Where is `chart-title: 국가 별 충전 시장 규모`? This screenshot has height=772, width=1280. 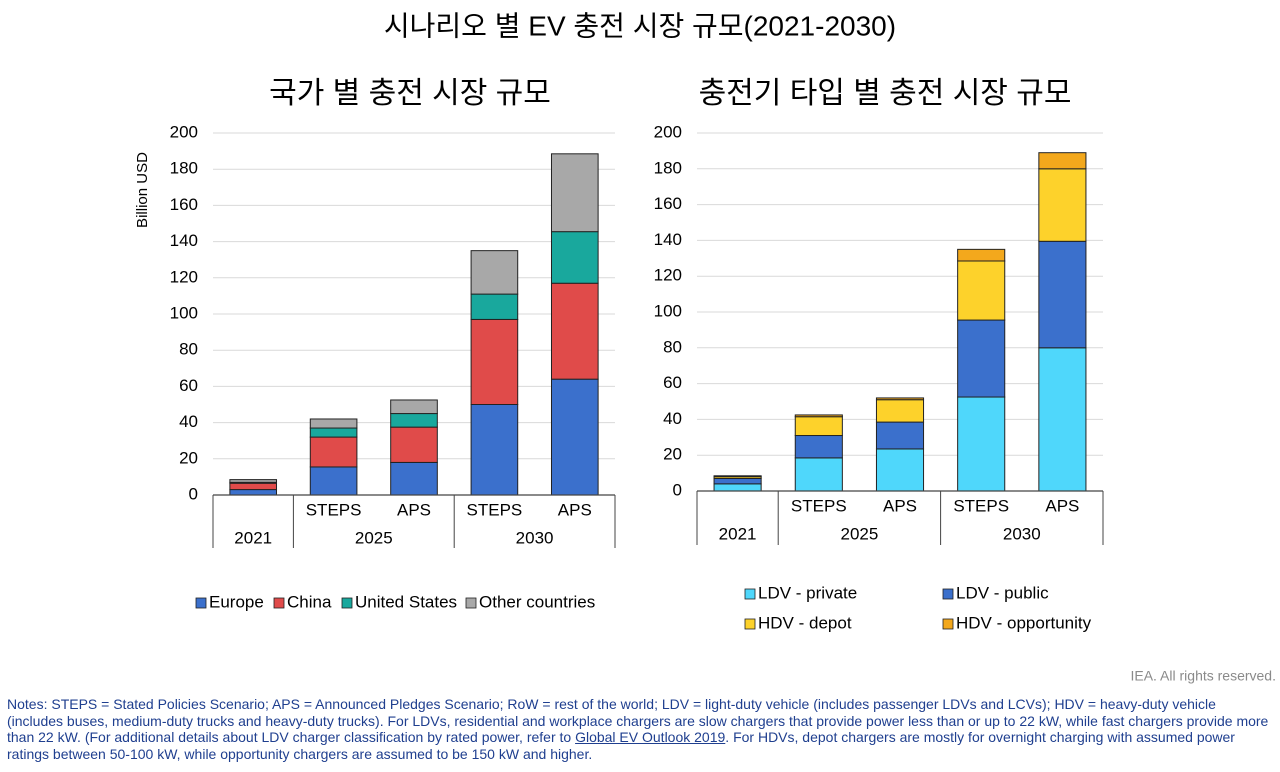
chart-title: 국가 별 충전 시장 규모 is located at coordinates (410, 93).